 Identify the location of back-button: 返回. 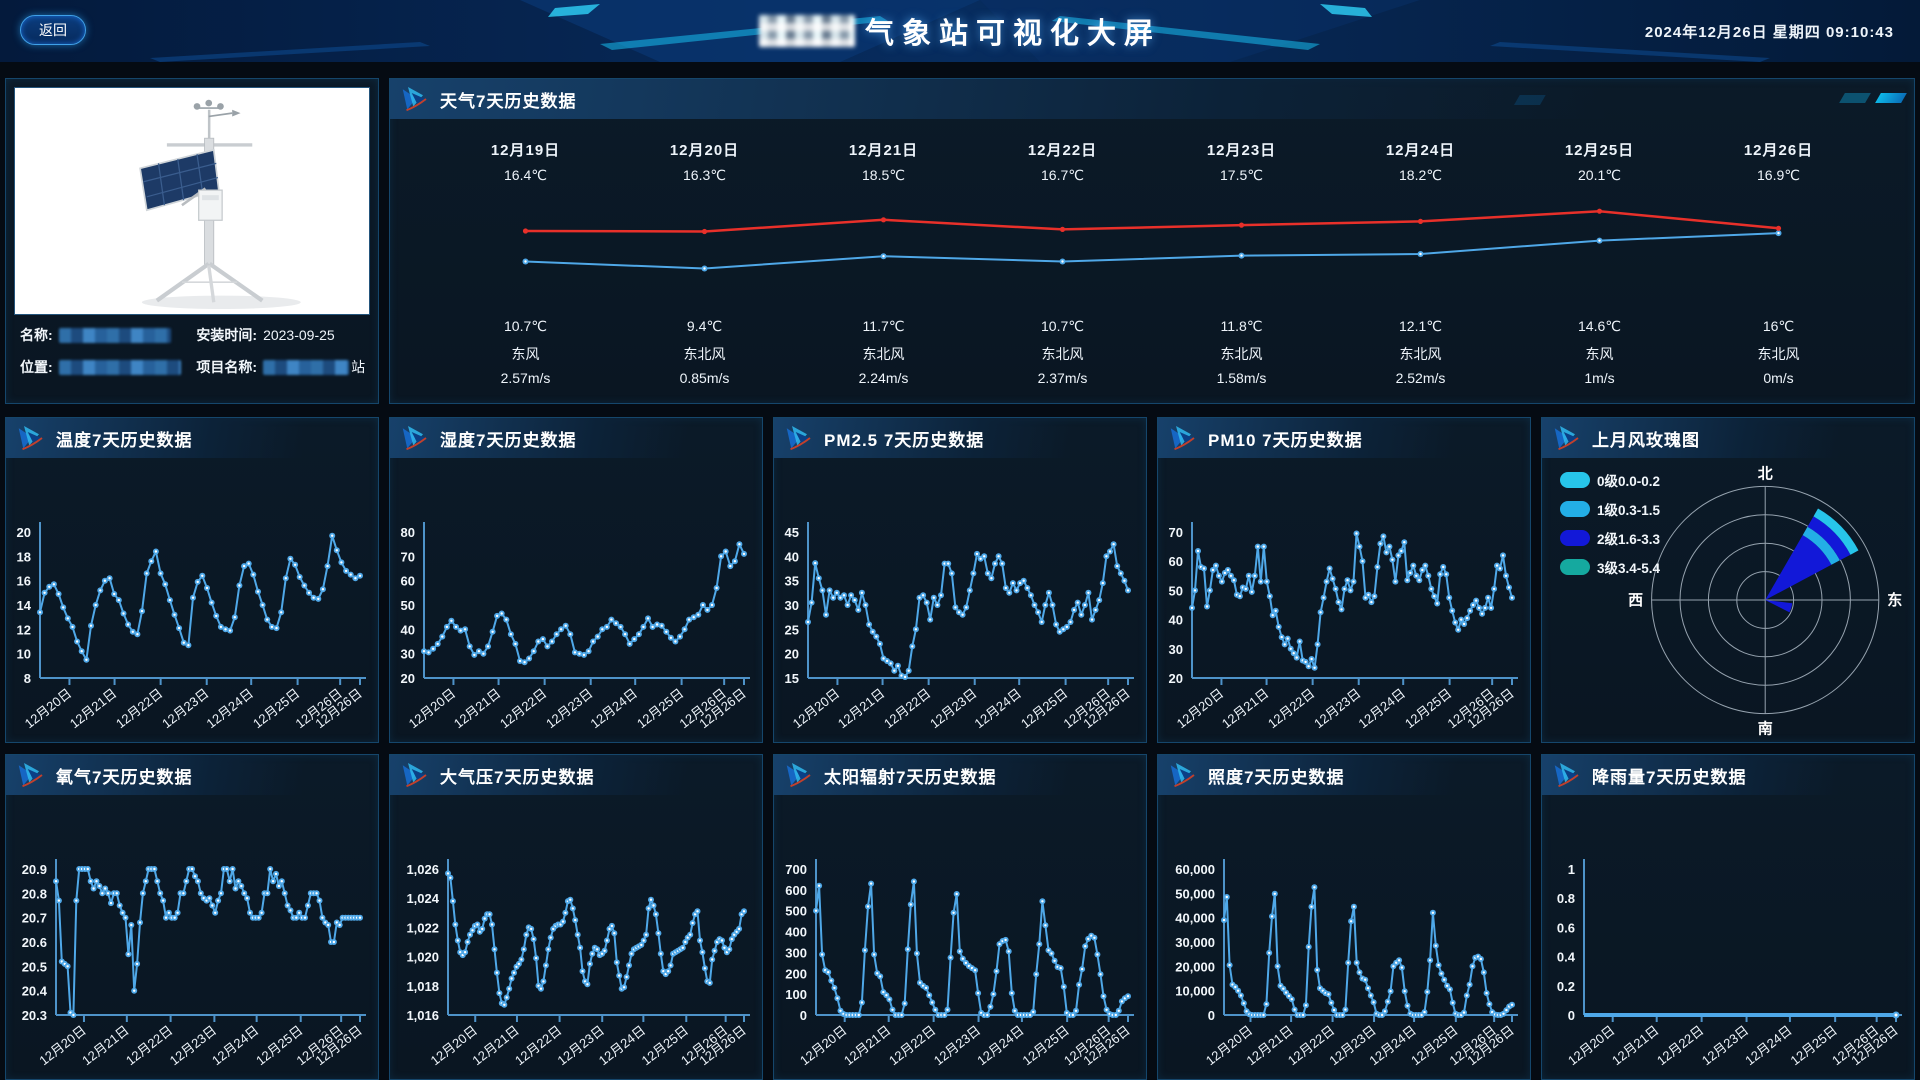
(53, 30).